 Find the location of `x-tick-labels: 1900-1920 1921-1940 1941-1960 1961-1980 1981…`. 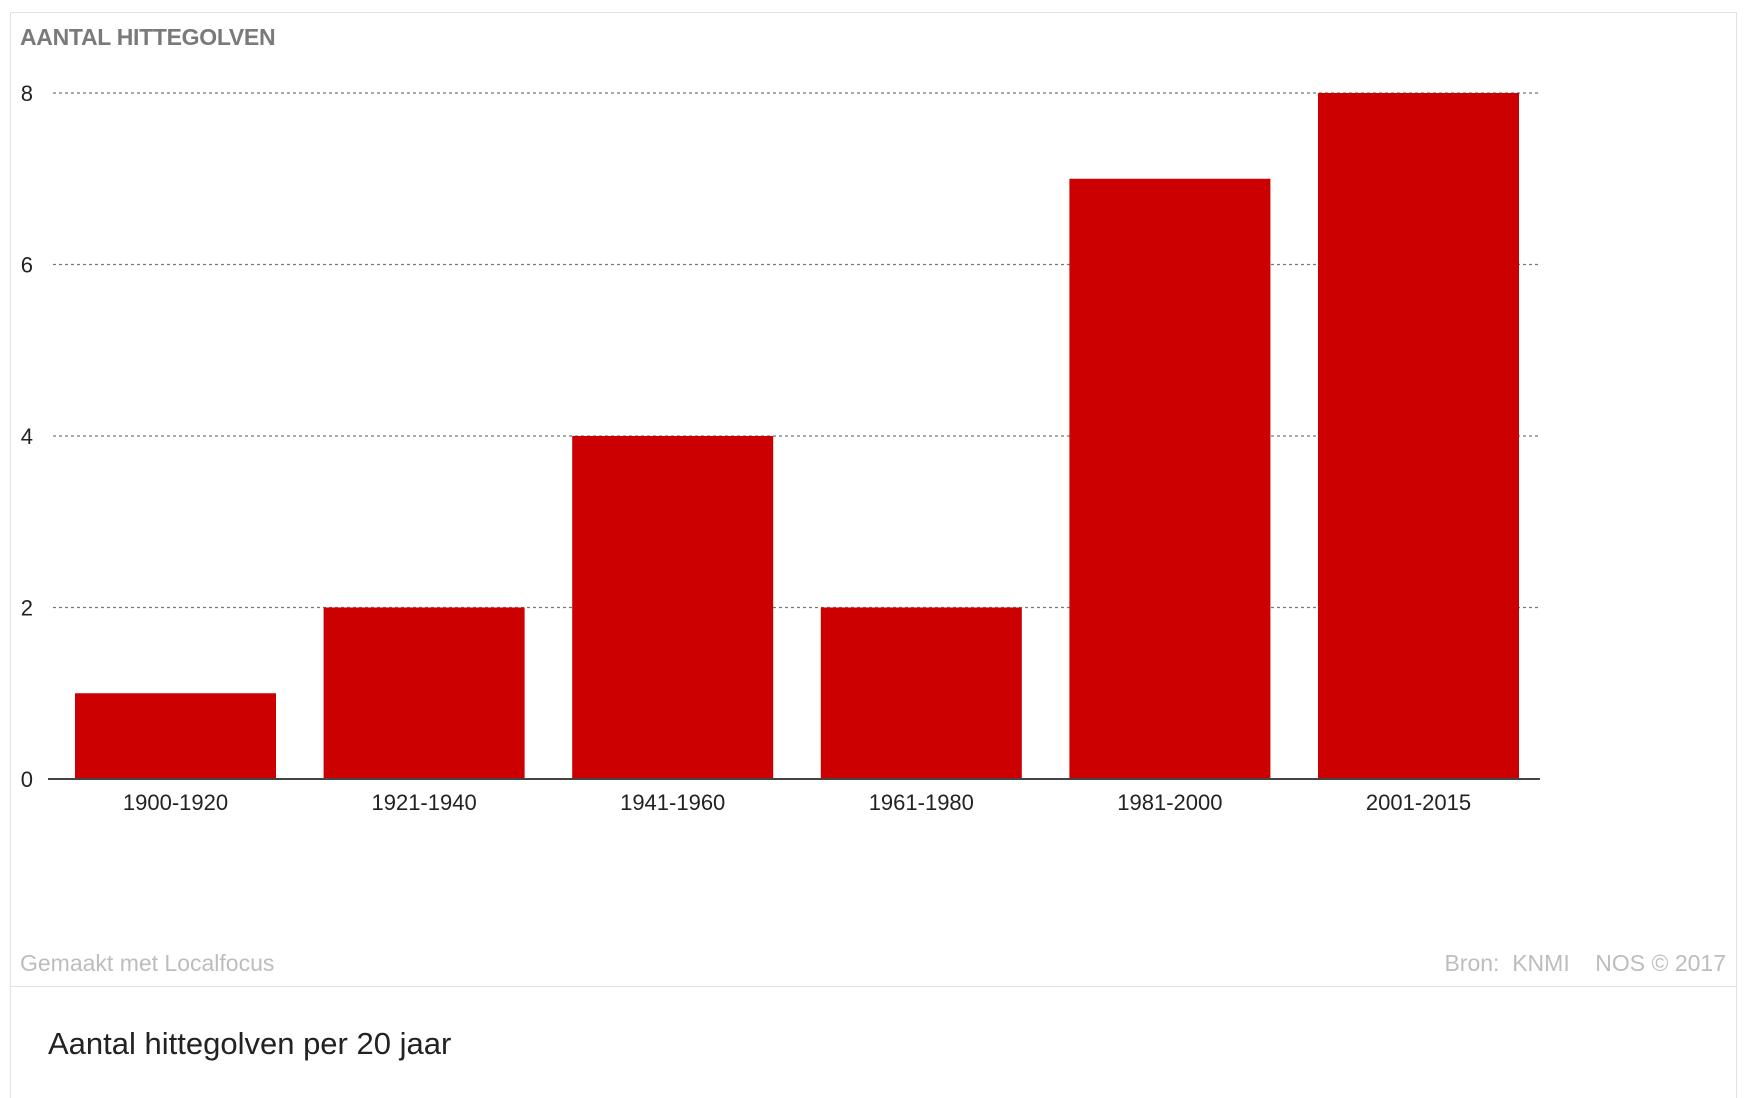

x-tick-labels: 1900-1920 1921-1940 1941-1960 1961-1980 1981… is located at coordinates (797, 802).